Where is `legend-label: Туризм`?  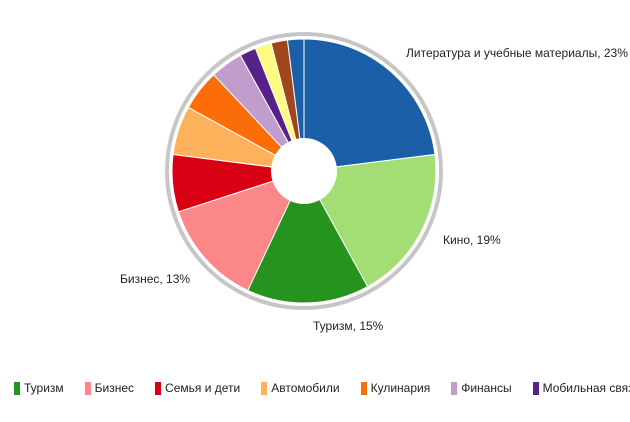
legend-label: Туризм is located at coordinates (44, 388).